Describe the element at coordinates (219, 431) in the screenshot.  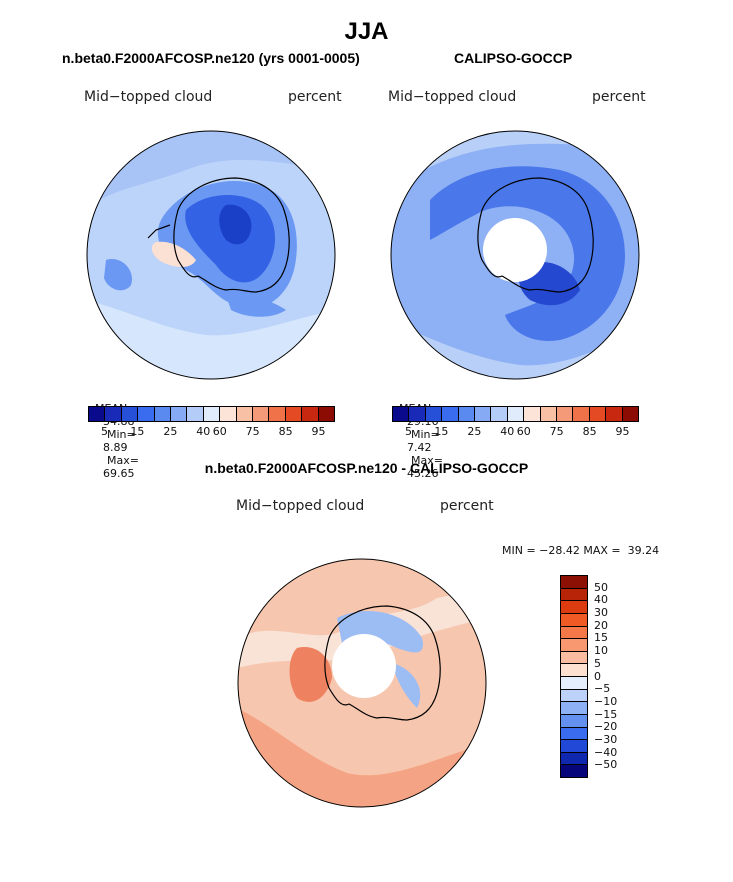
I see `panel1-colorbar-tick-label: 60` at that location.